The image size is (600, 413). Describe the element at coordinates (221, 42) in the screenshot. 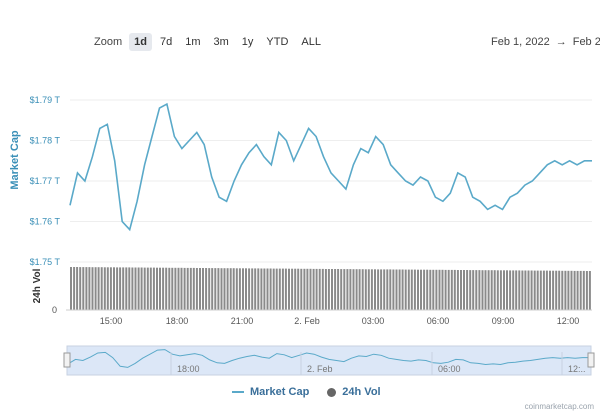

I see `zoom-button-3m: 3m` at that location.